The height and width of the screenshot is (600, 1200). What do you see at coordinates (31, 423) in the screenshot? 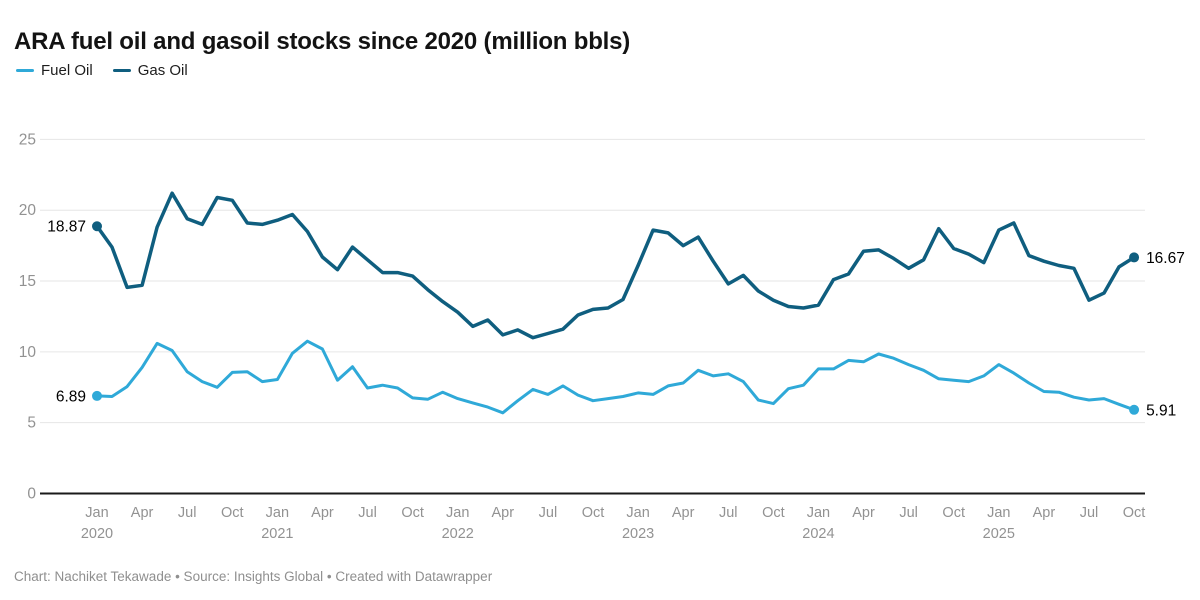
I see `y-axis-tick-label: 5` at bounding box center [31, 423].